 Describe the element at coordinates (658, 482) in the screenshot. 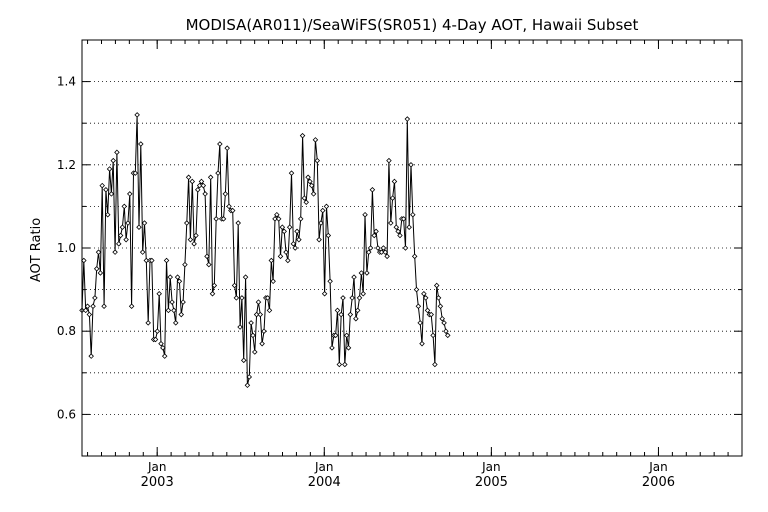

I see `x-tick-year: 2006` at that location.